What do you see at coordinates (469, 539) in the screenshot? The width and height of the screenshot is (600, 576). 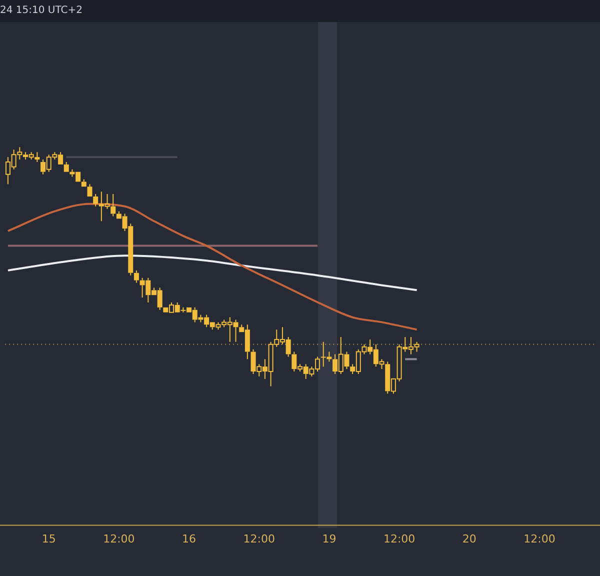 I see `x-tick-label: 20` at bounding box center [469, 539].